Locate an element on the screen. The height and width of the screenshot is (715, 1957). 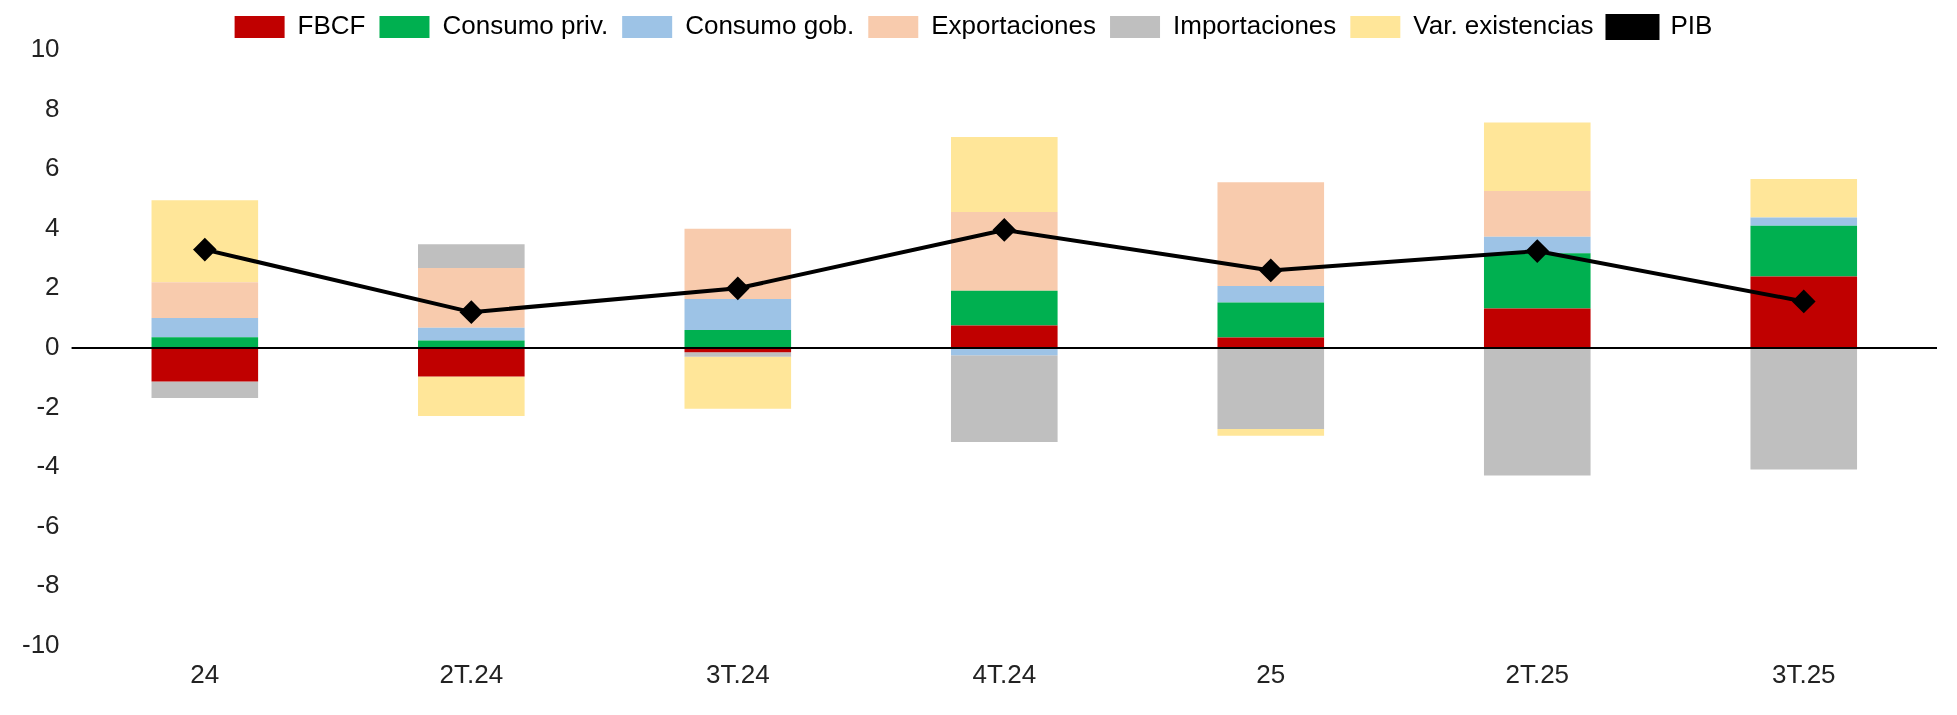
x-tick-label: 3T.24 is located at coordinates (738, 673).